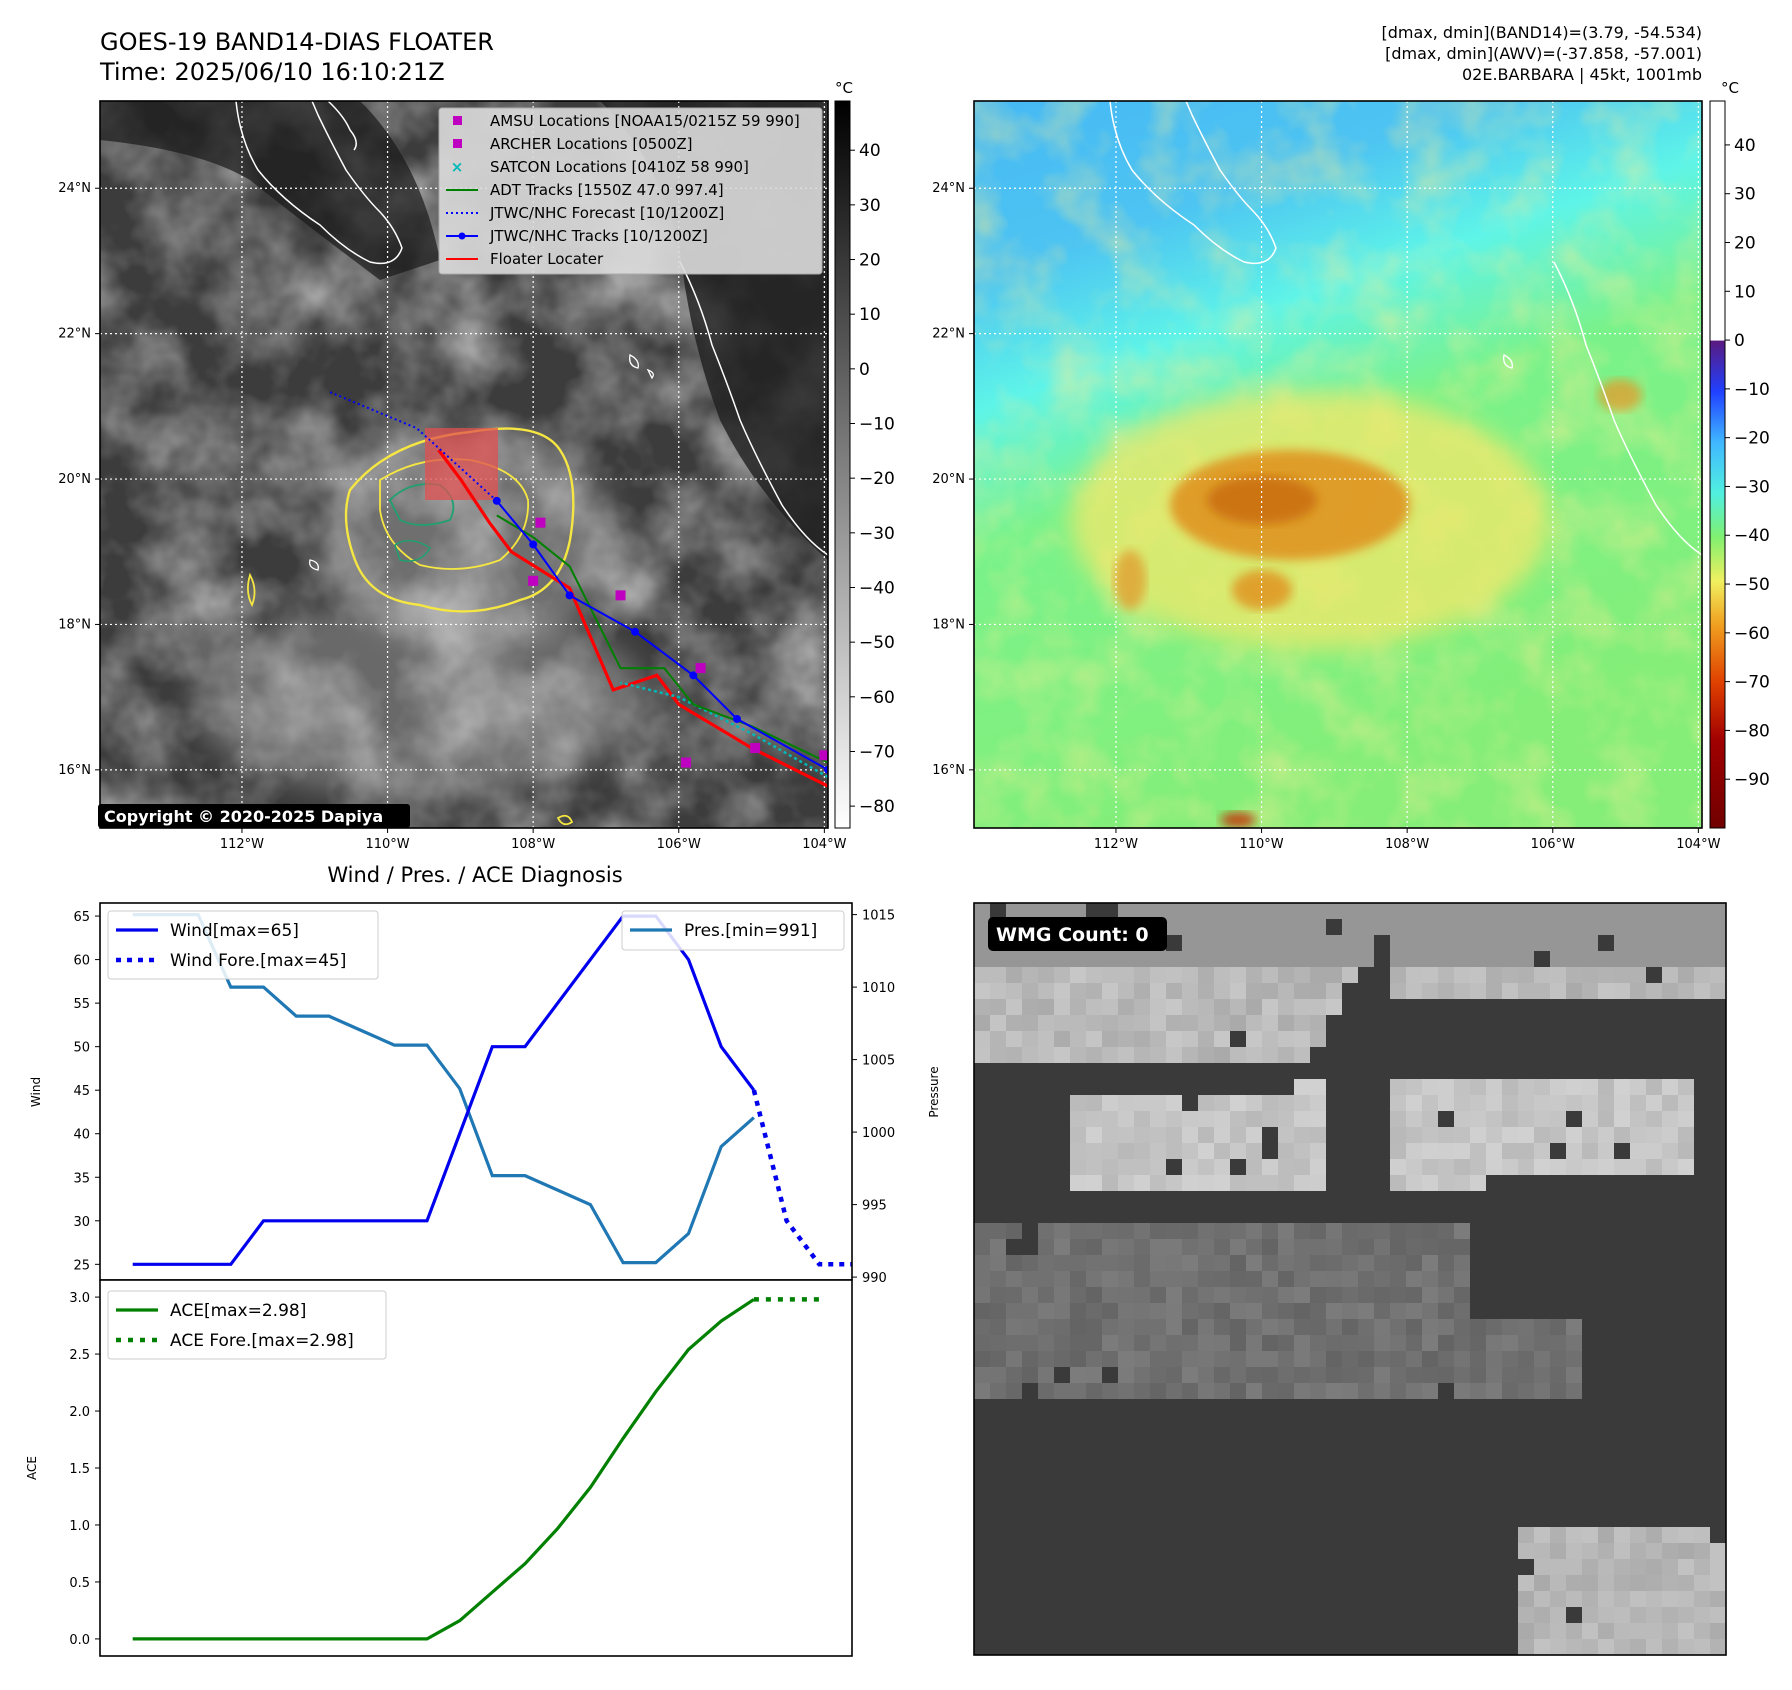 This screenshot has height=1690, width=1792. What do you see at coordinates (1262, 590) in the screenshot?
I see `wv-core-cell` at bounding box center [1262, 590].